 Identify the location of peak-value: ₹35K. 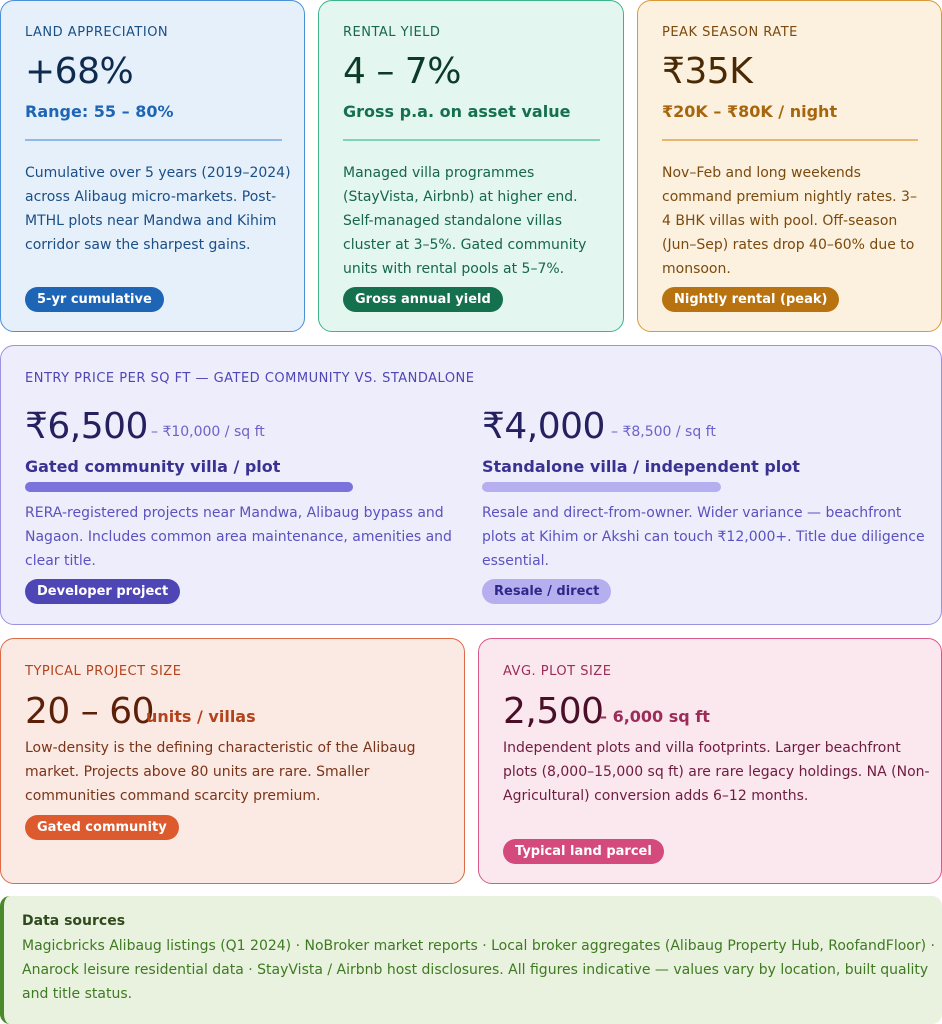
(707, 71).